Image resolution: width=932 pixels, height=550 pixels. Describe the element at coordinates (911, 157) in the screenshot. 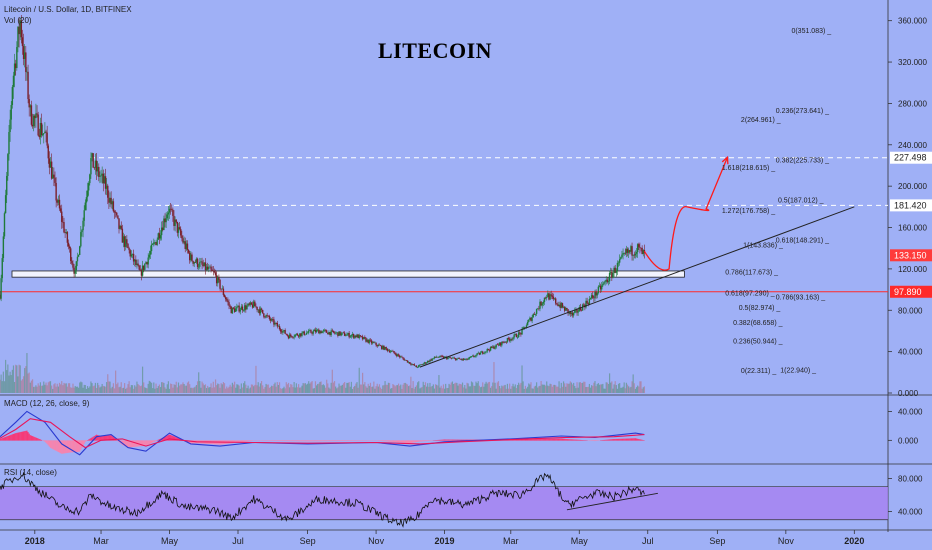

I see `level-label-box` at that location.